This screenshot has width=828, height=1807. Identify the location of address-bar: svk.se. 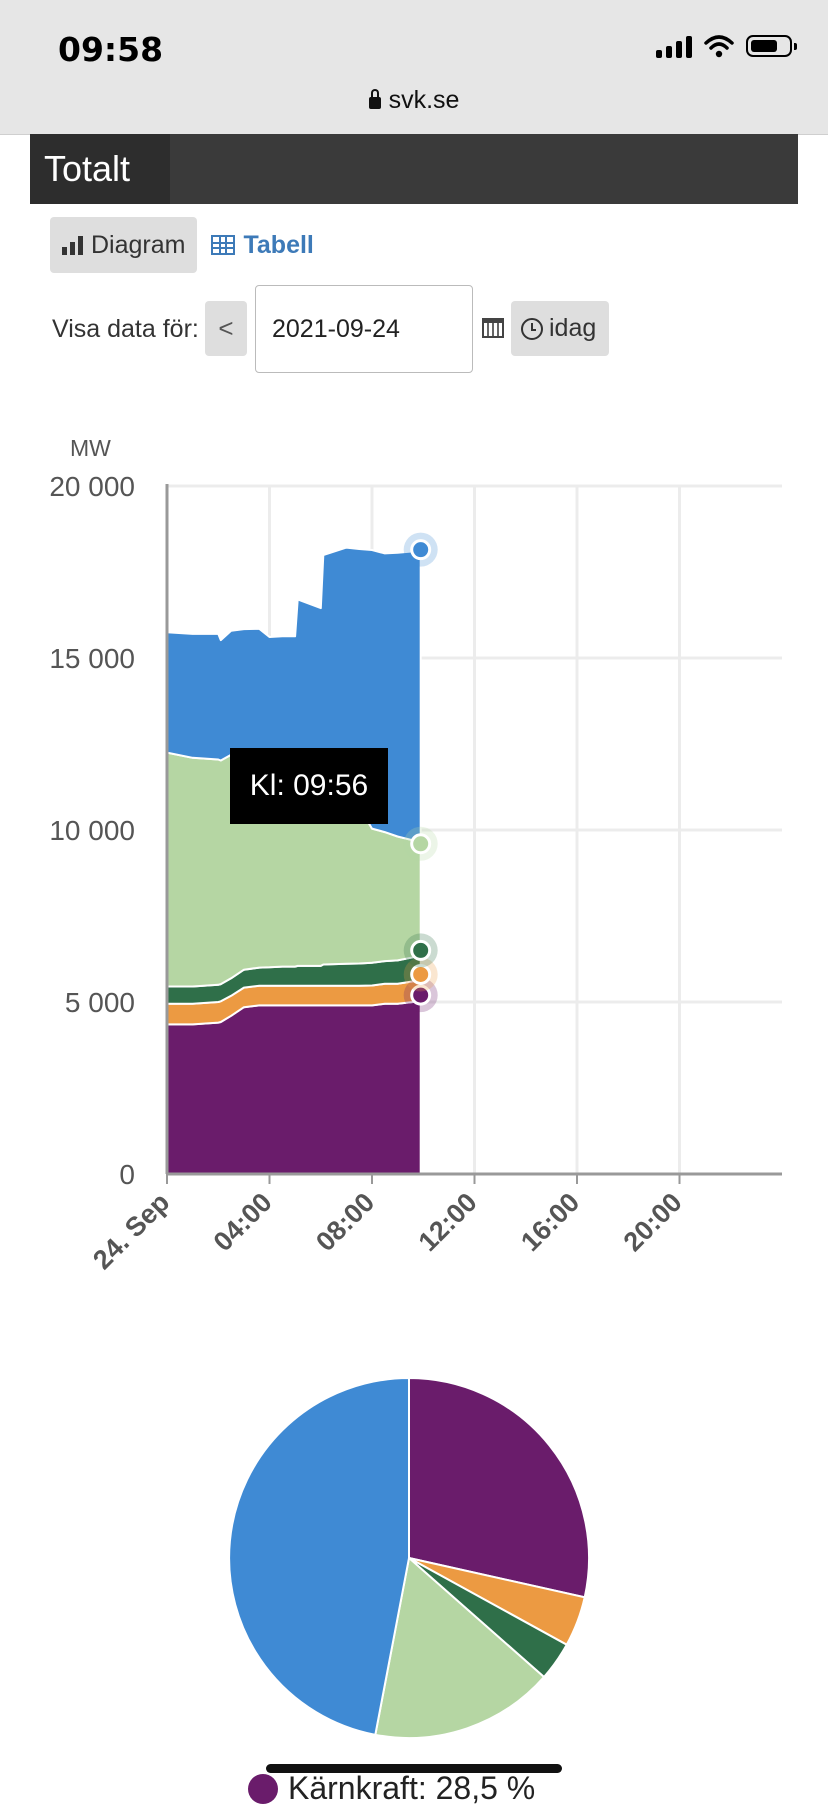
(414, 100).